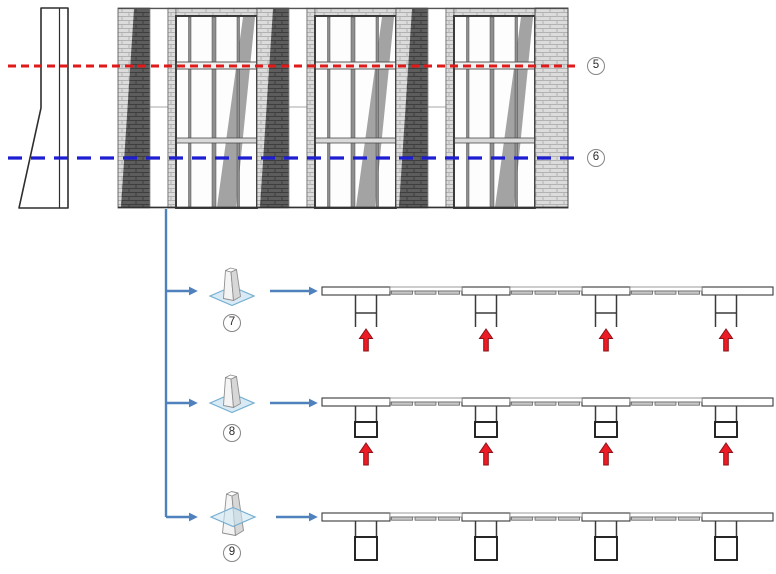 Image resolution: width=776 pixels, height=574 pixels. I want to click on cut-option-3-badge: 9, so click(232, 553).